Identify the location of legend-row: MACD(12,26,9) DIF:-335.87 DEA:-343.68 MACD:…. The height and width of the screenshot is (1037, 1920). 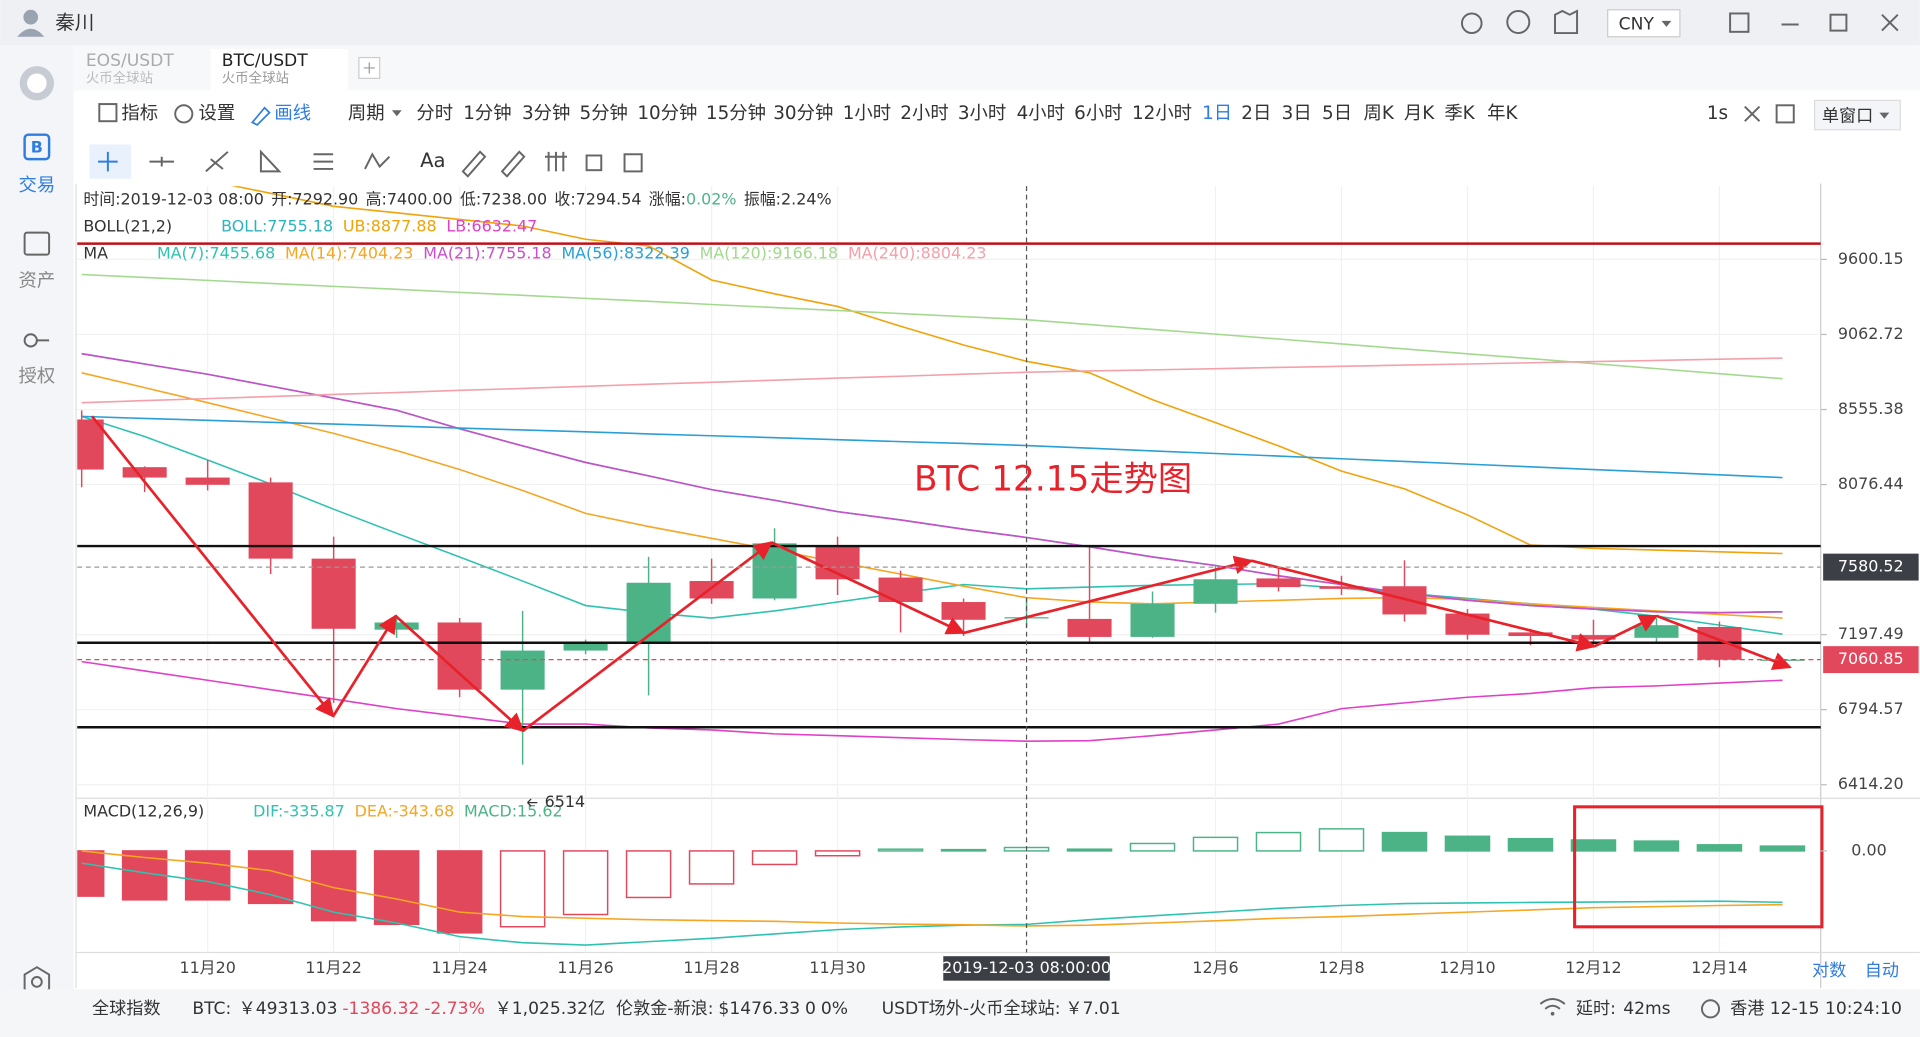
(322, 810).